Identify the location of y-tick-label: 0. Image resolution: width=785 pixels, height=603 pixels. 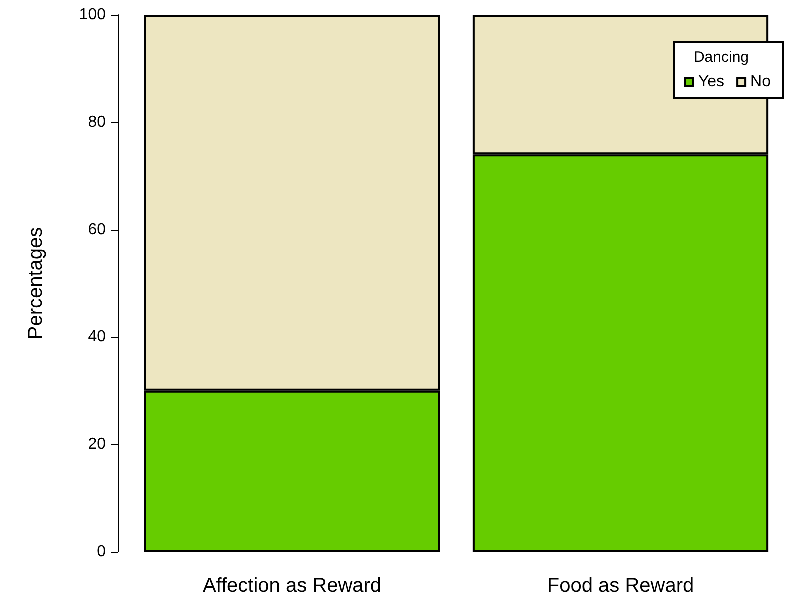
(101, 552).